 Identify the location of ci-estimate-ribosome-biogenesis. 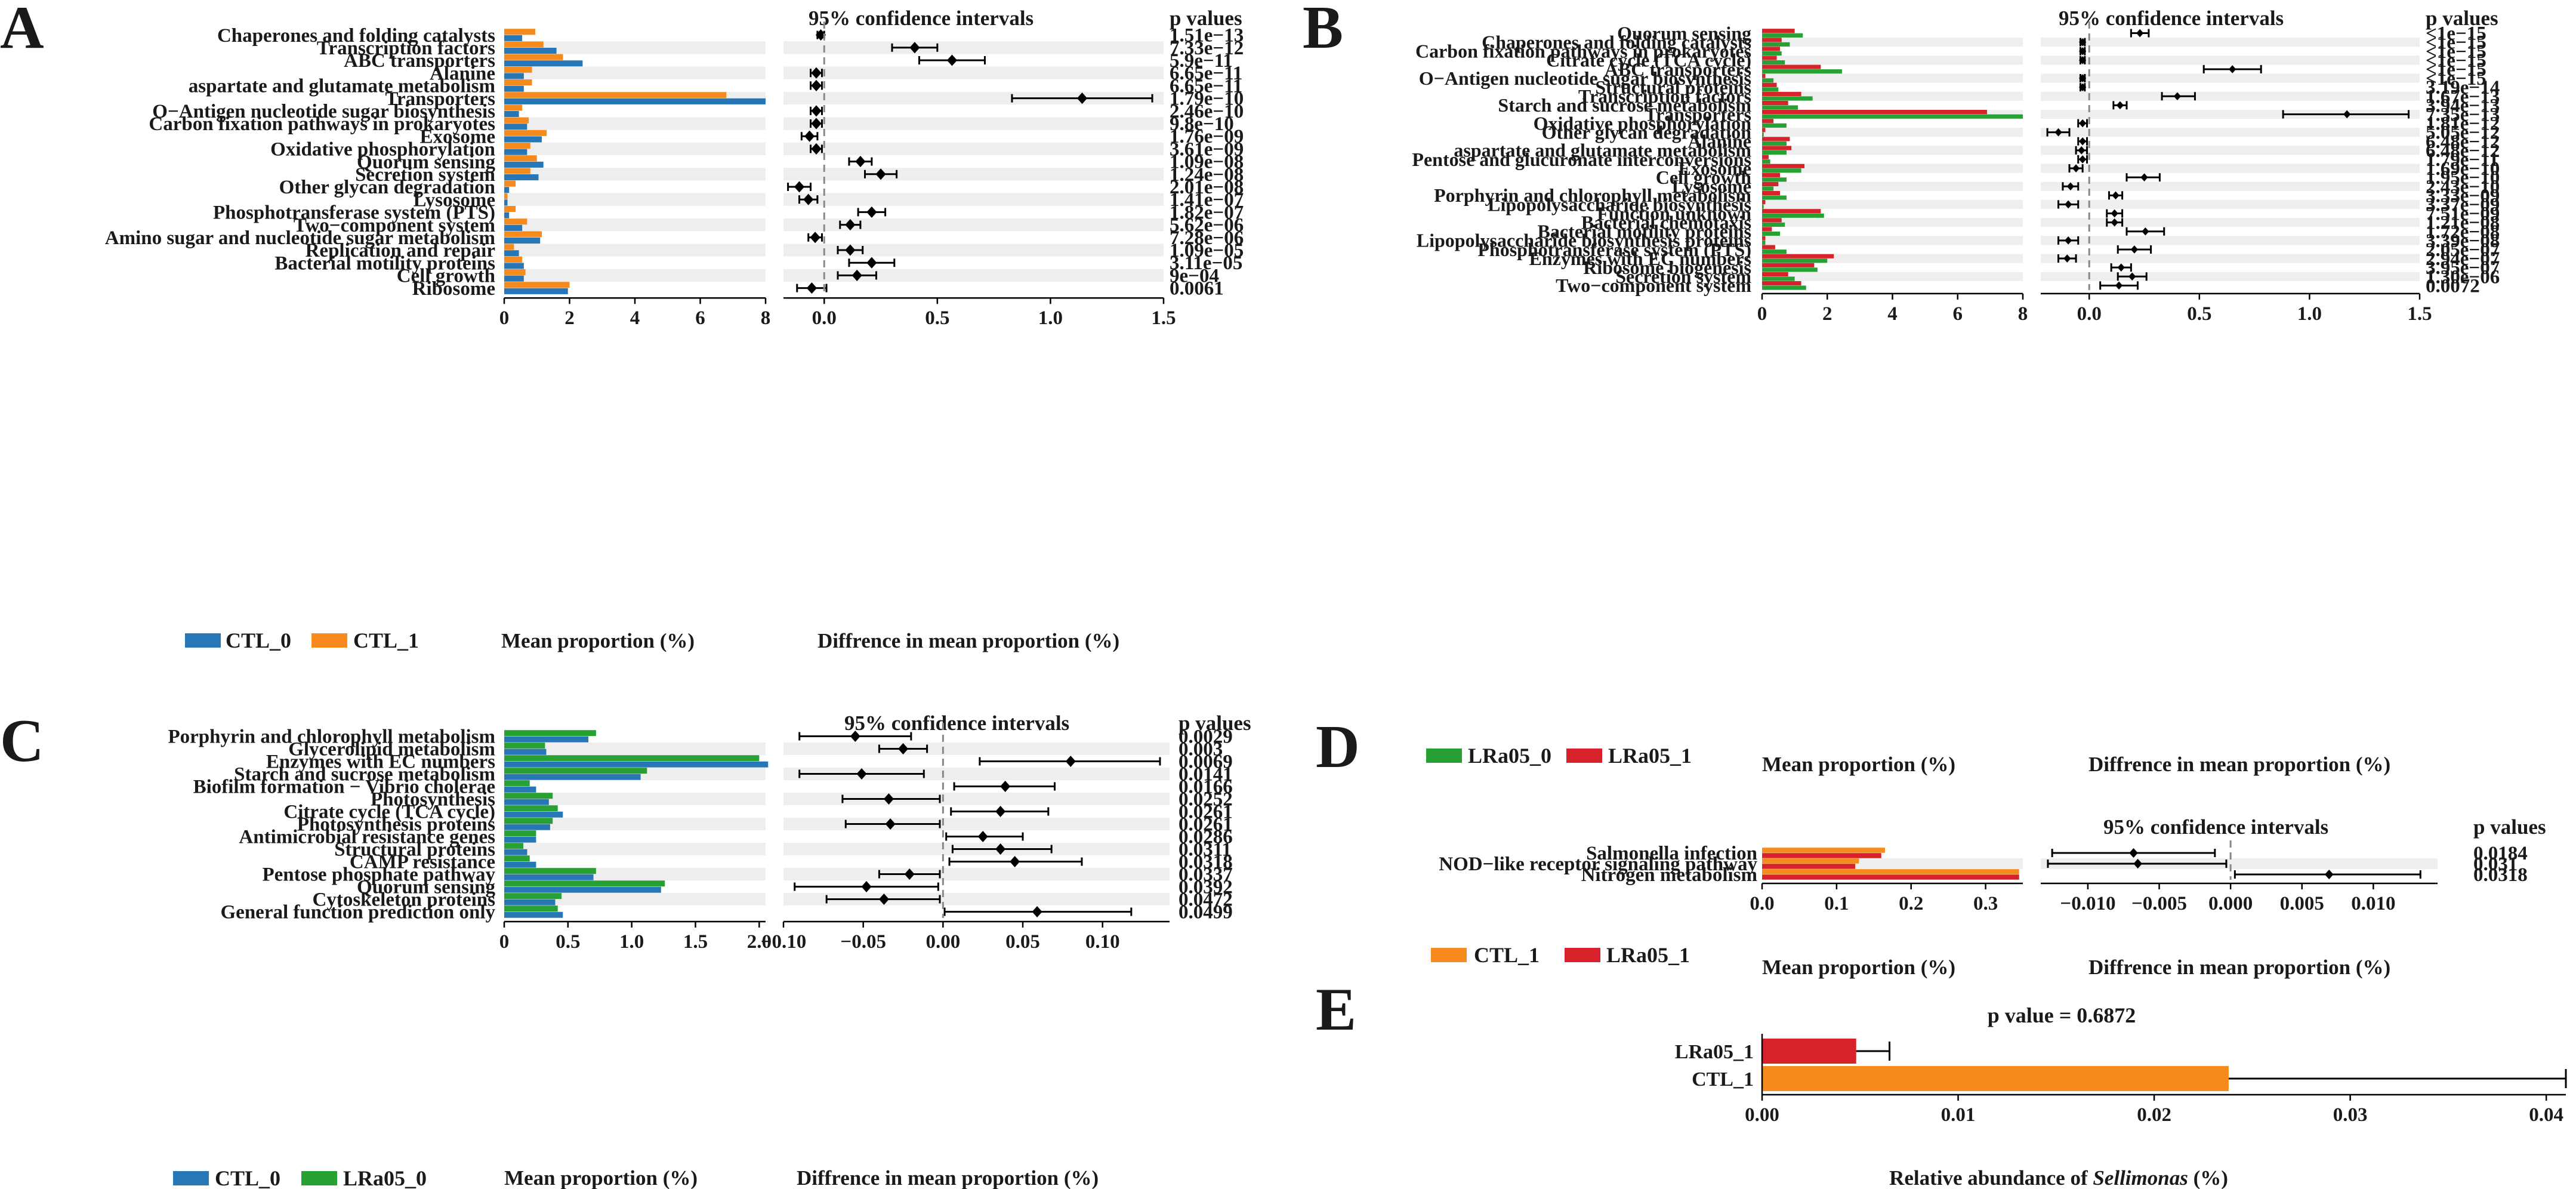
(2121, 267).